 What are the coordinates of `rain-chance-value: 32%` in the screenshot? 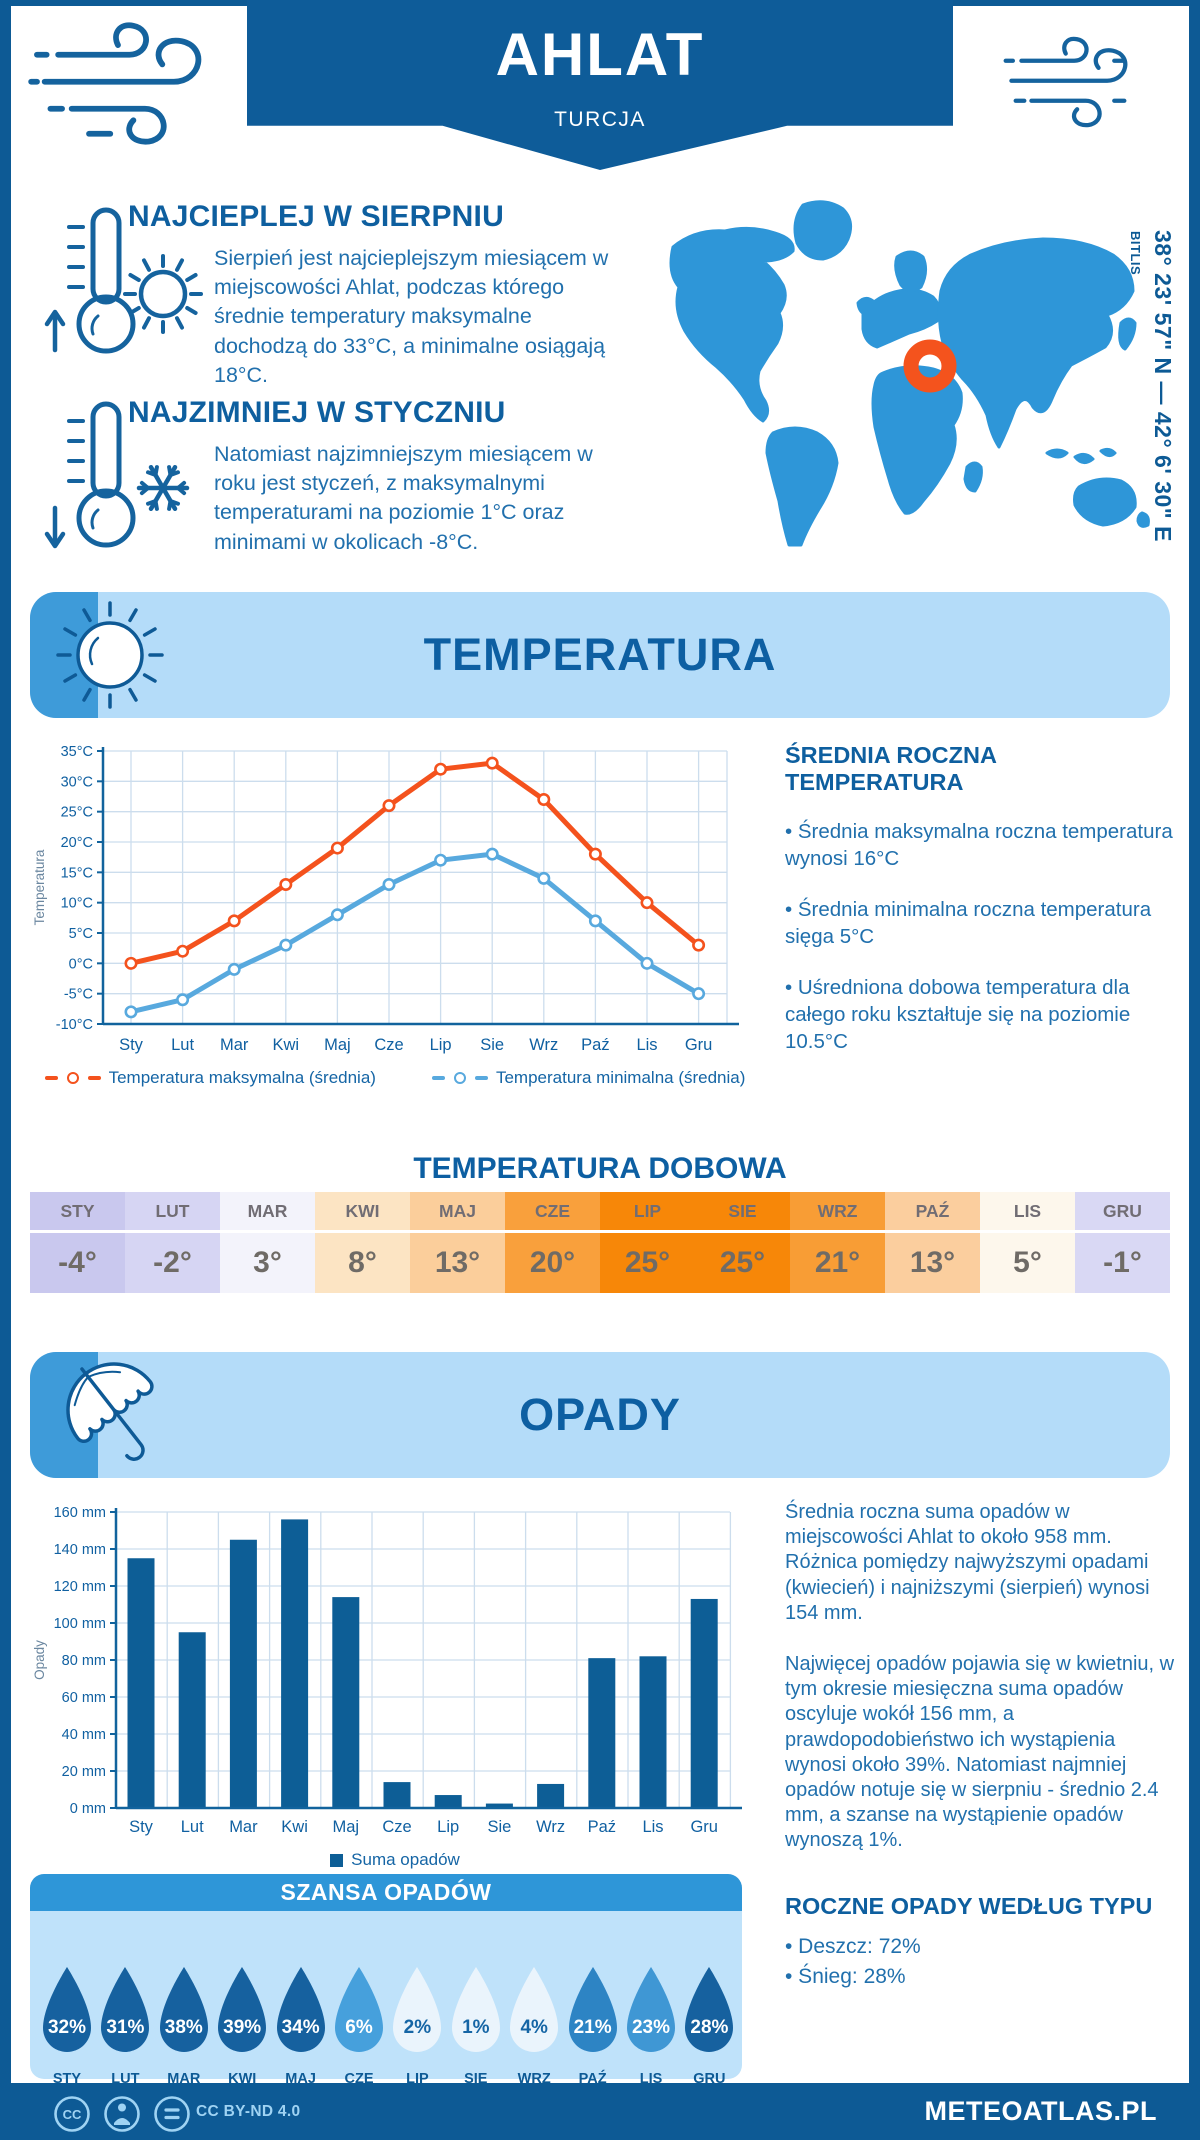 It's located at (67, 2027).